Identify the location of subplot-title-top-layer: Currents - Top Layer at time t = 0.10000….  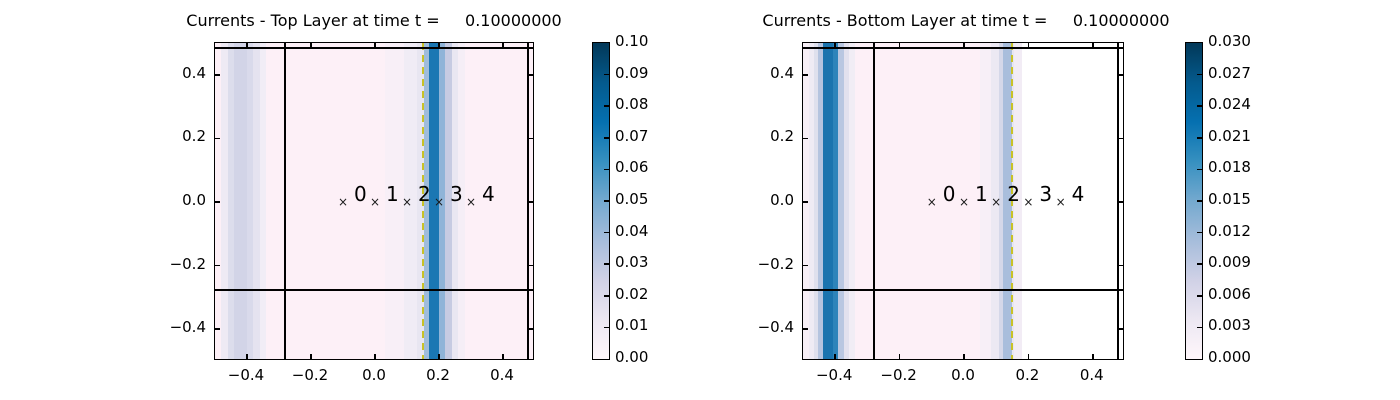
(374, 20).